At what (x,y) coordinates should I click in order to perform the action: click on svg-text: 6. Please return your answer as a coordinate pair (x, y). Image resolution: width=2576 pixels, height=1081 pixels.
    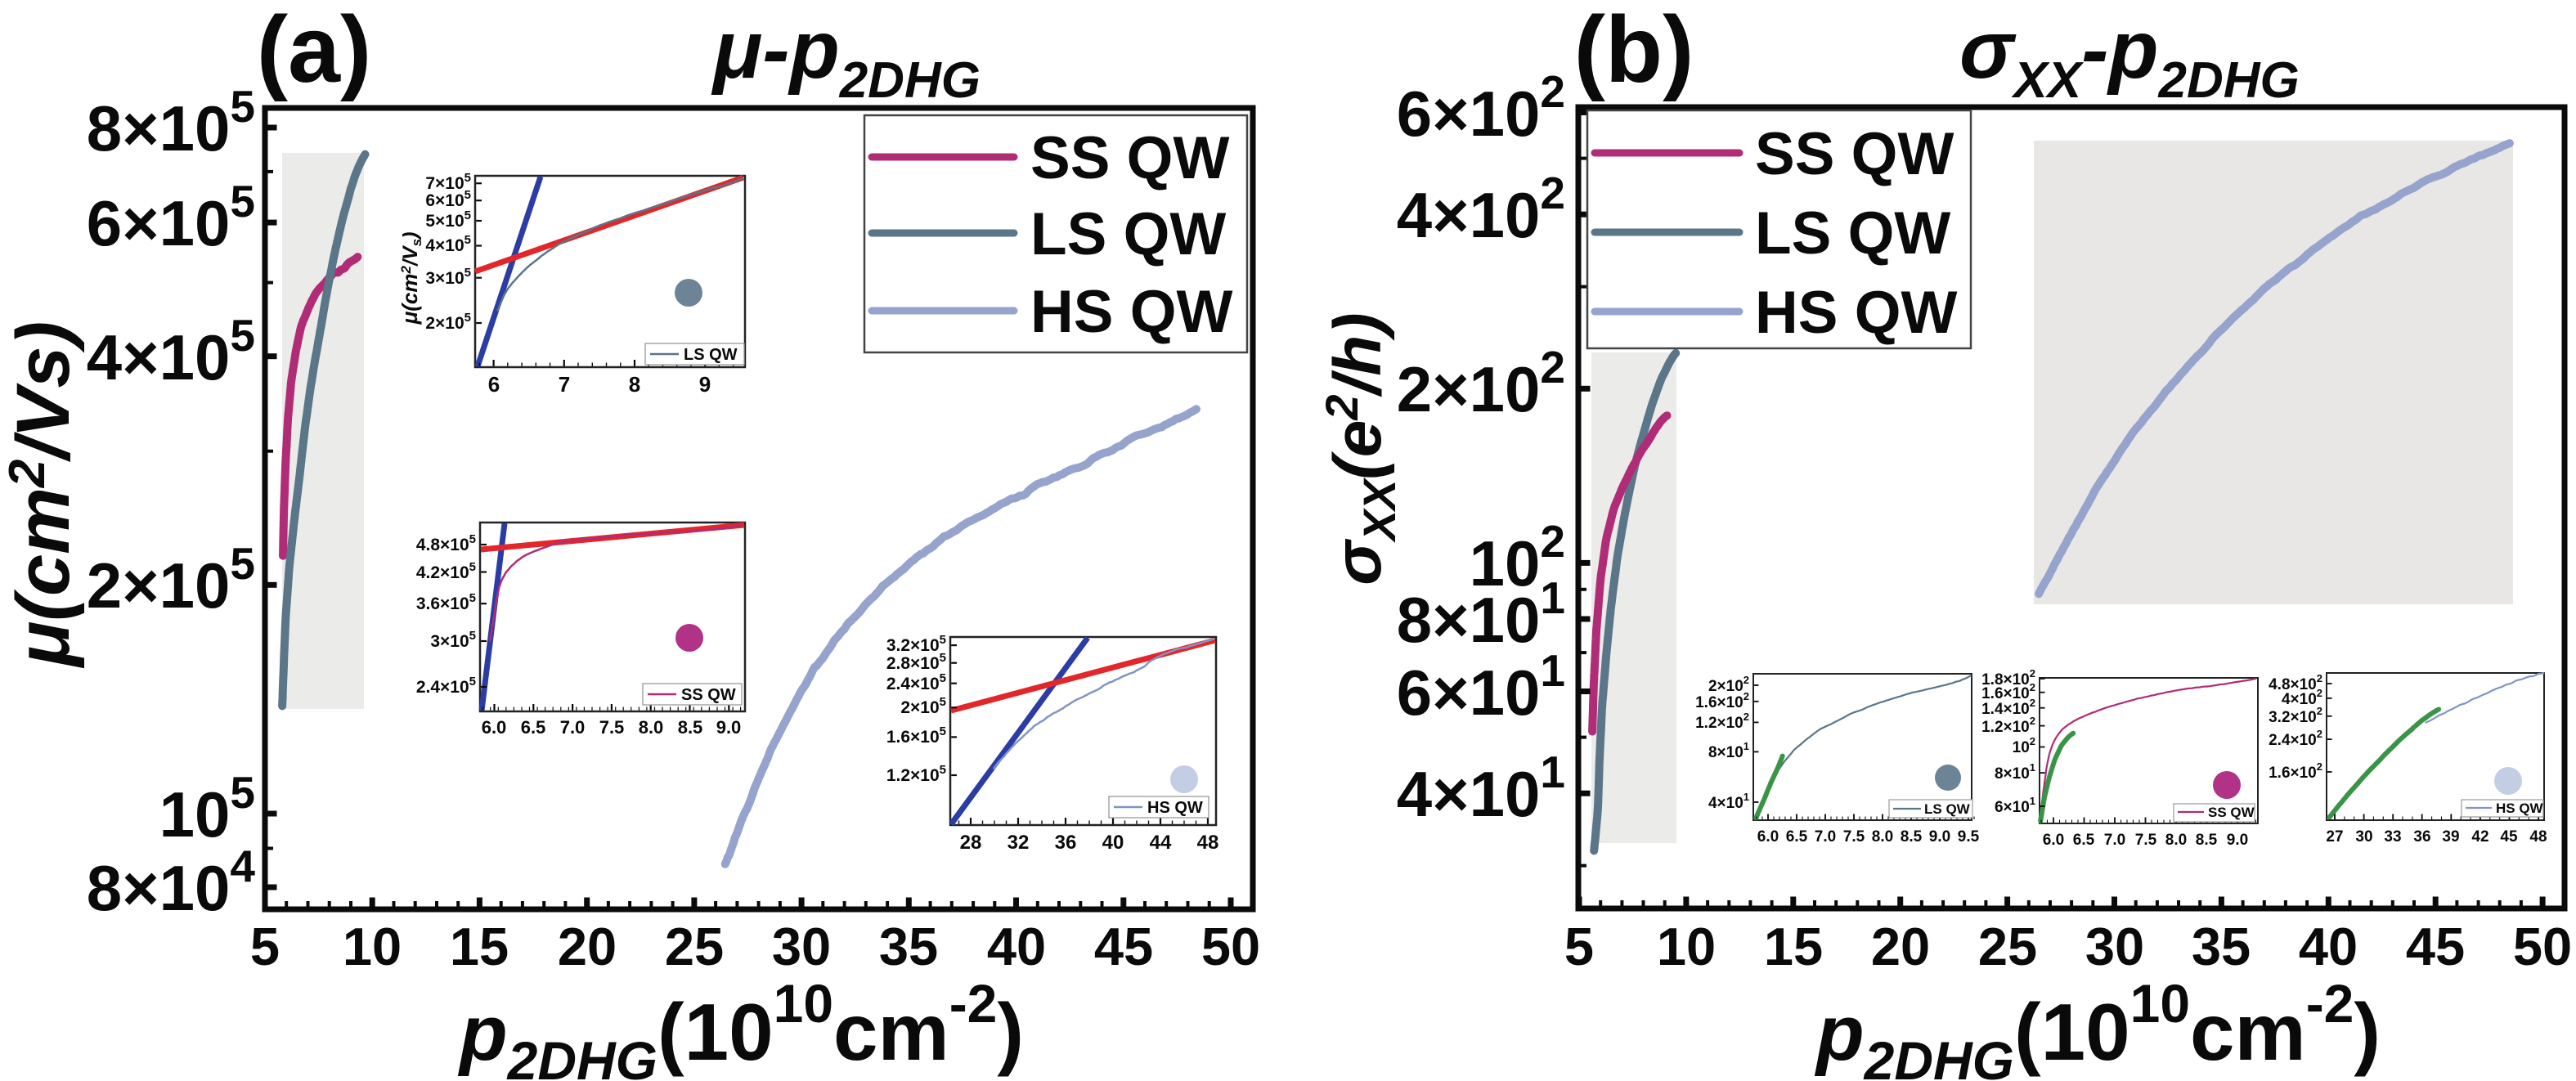
    Looking at the image, I should click on (494, 384).